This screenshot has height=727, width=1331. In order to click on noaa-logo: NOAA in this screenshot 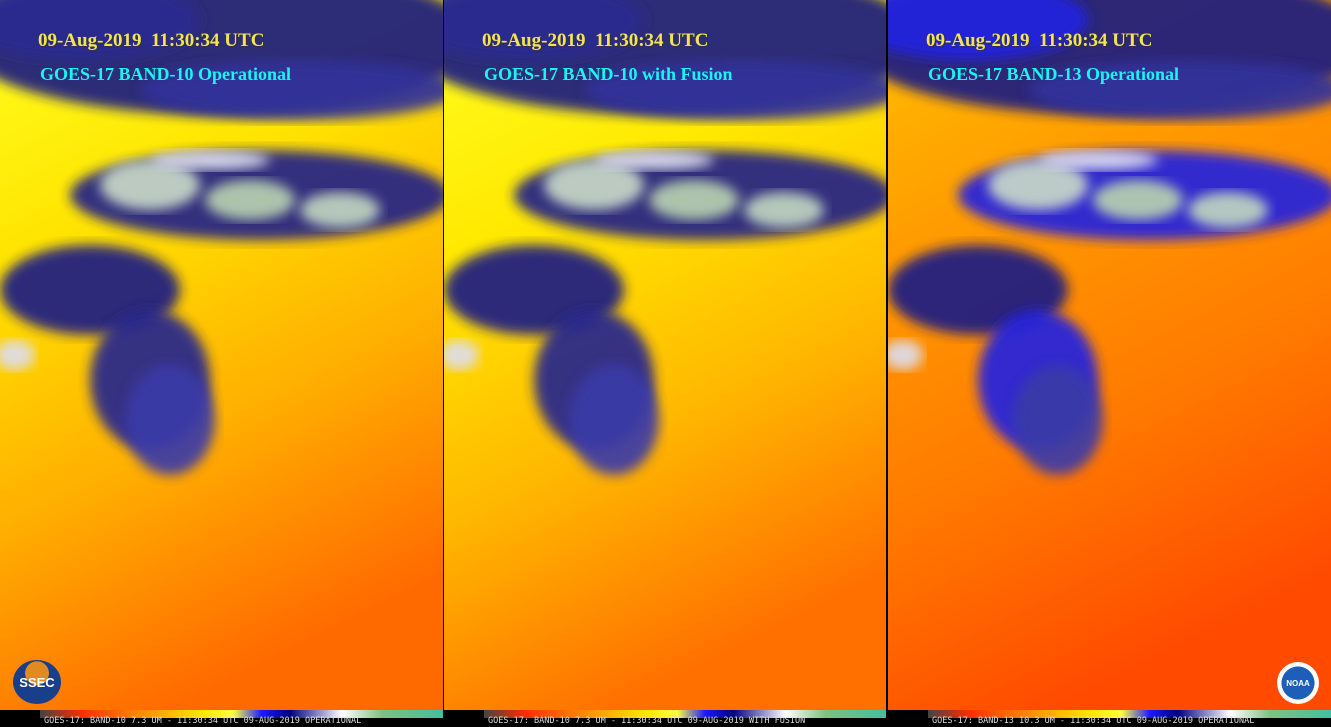, I will do `click(1298, 683)`.